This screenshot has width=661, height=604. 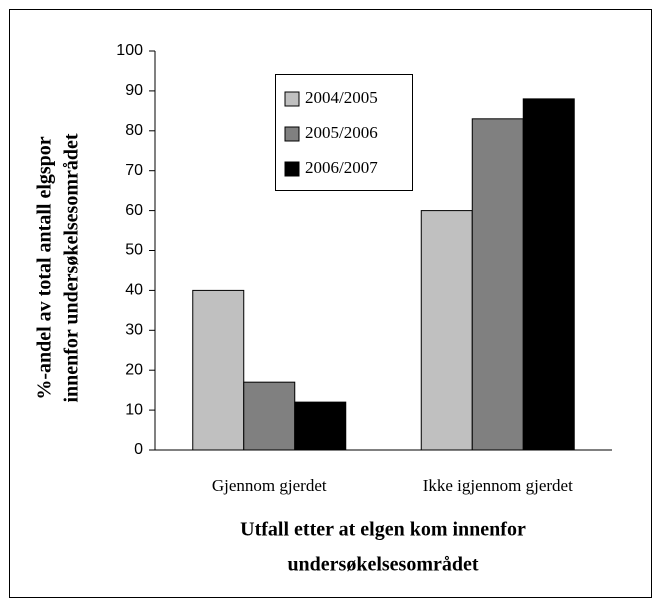 I want to click on y-tick-label: 20, so click(x=134, y=369).